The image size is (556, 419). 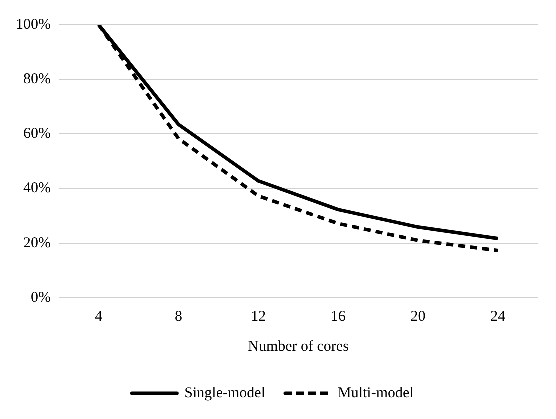 What do you see at coordinates (299, 346) in the screenshot?
I see `x-axis-title: Number of cores` at bounding box center [299, 346].